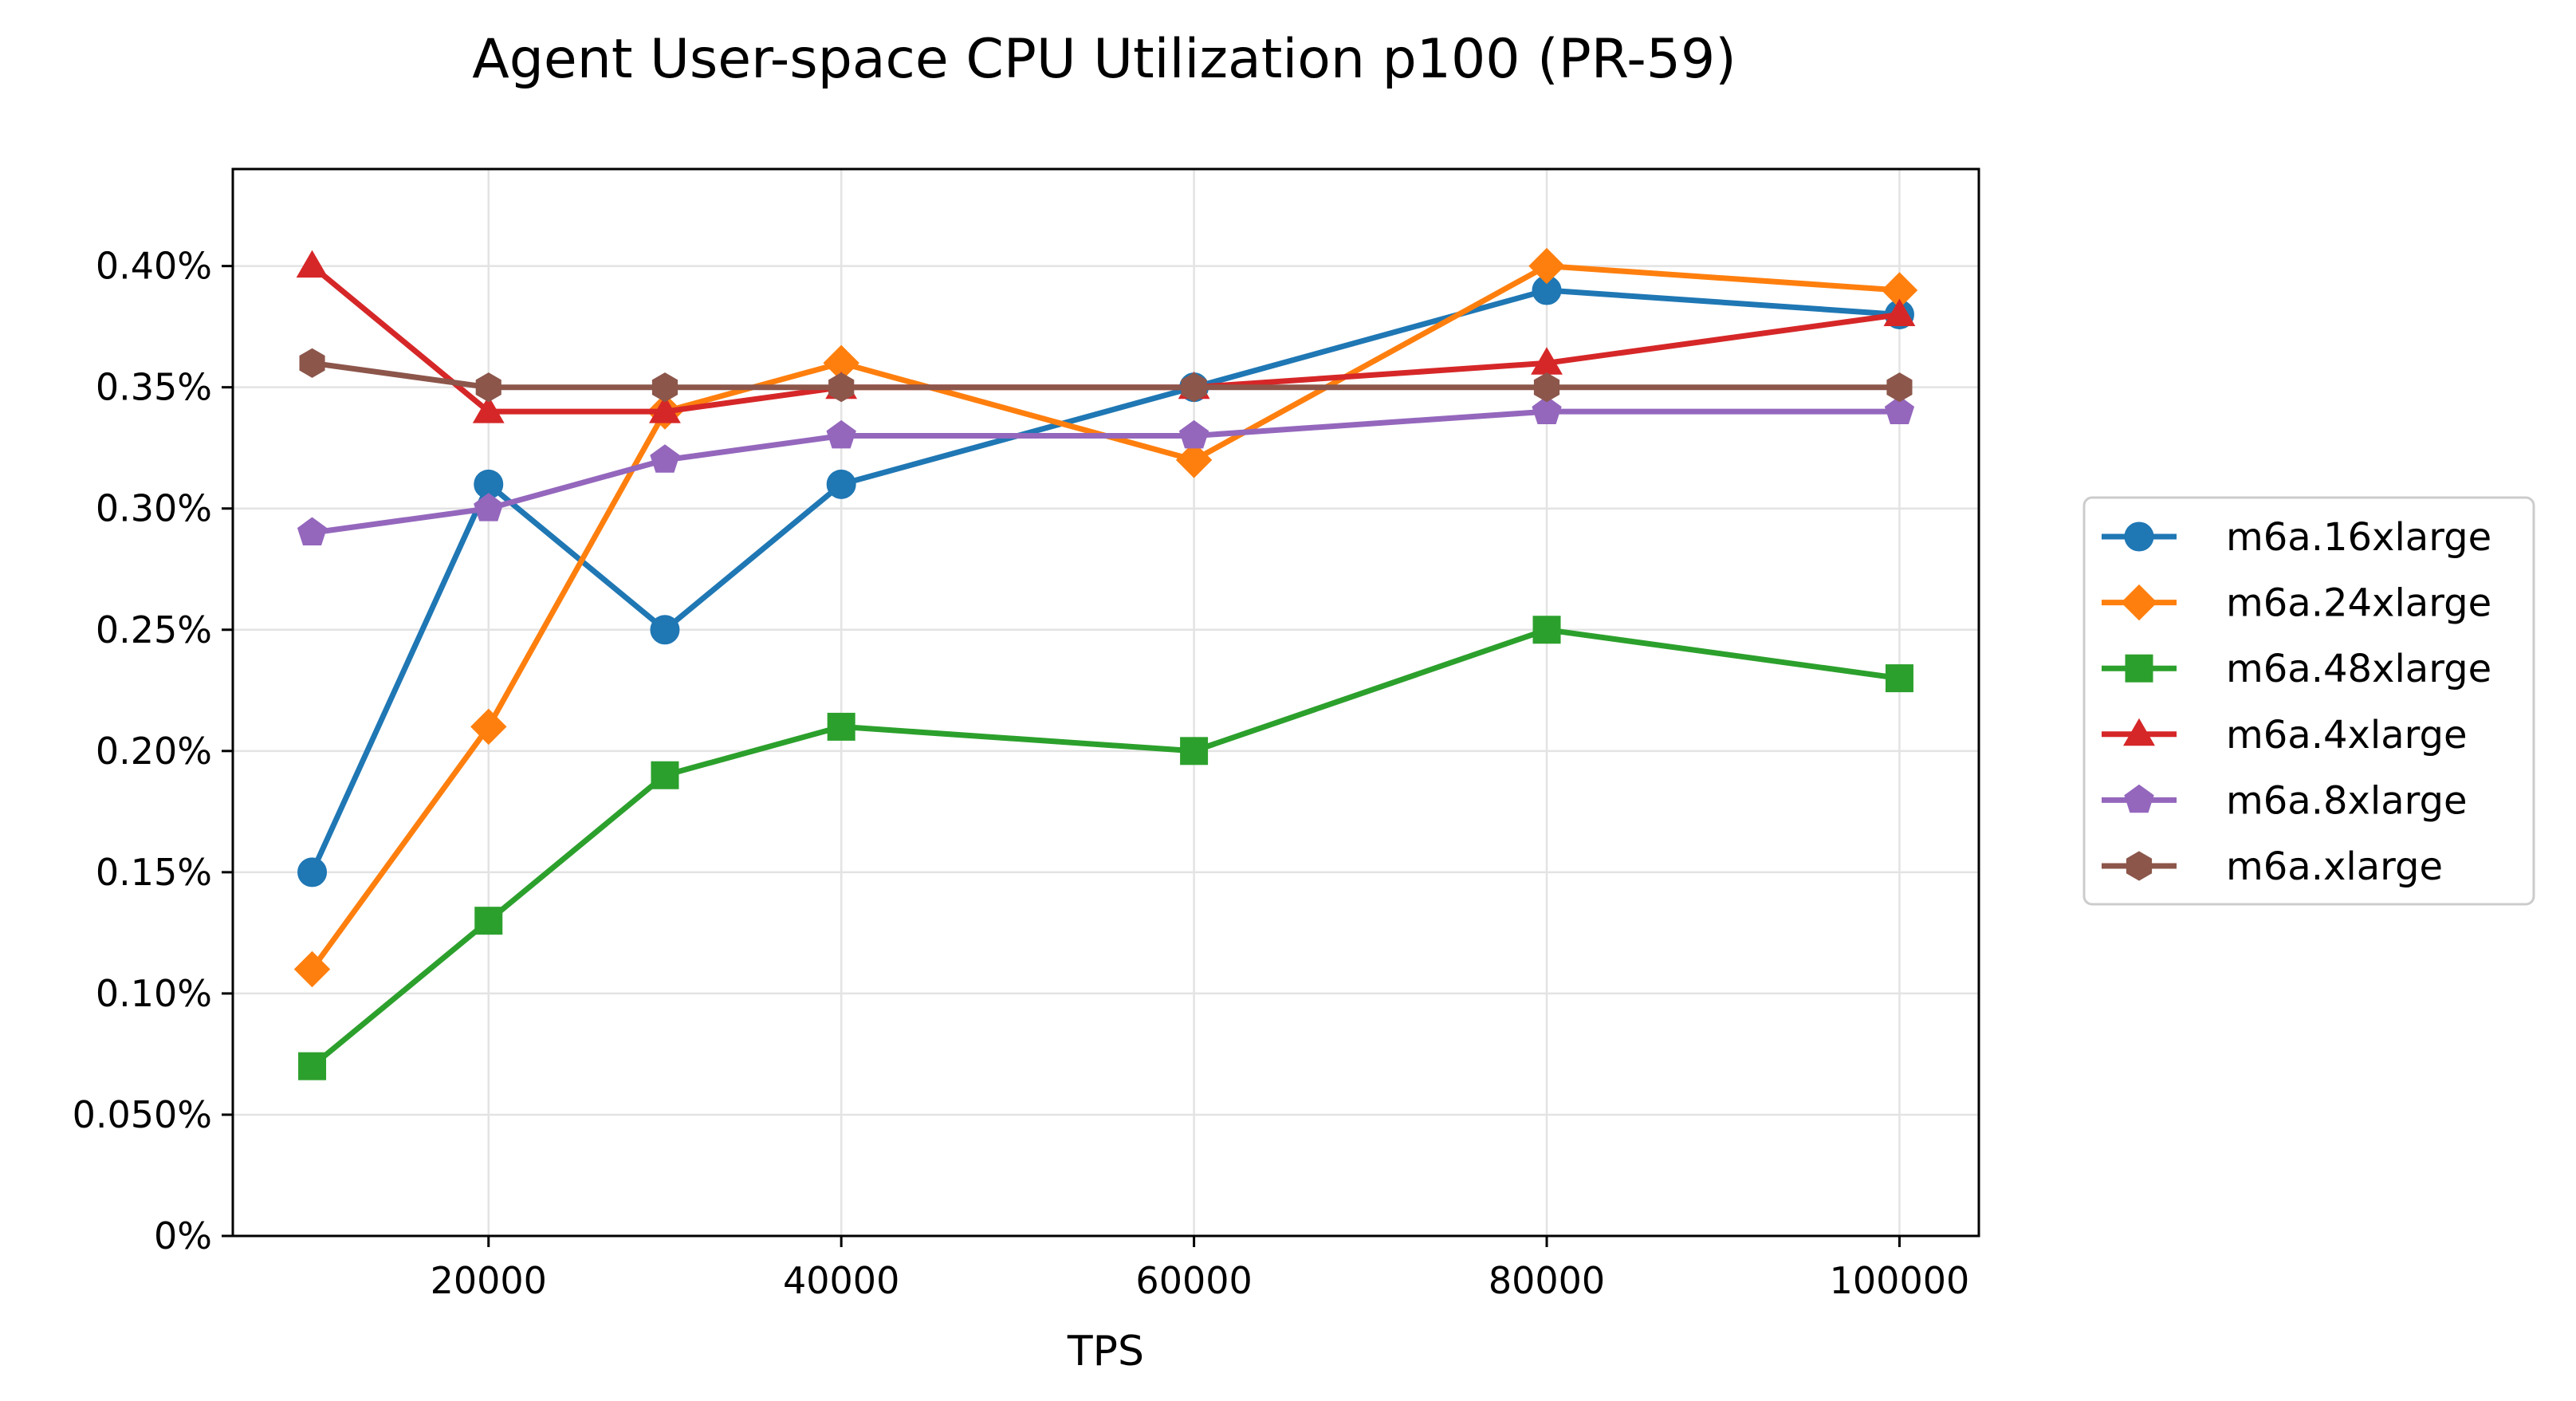  Describe the element at coordinates (2334, 866) in the screenshot. I see `legend-label: m6a.xlarge` at that location.